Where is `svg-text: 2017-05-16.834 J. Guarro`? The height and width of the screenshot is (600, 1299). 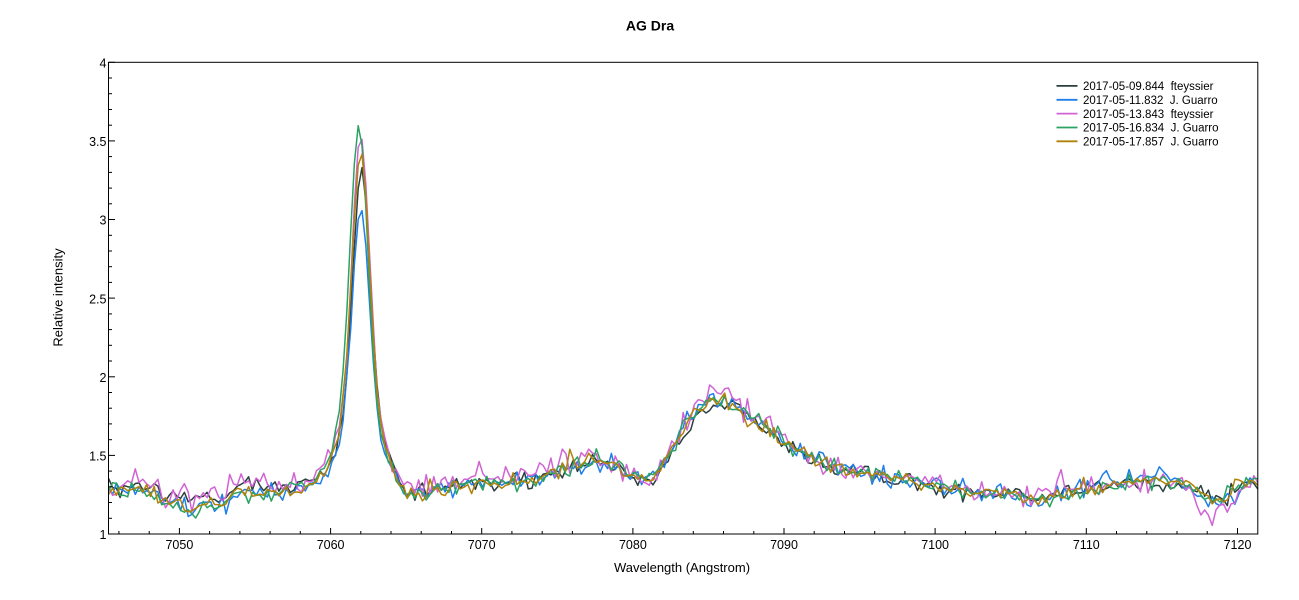 svg-text: 2017-05-16.834 J. Guarro is located at coordinates (1151, 129).